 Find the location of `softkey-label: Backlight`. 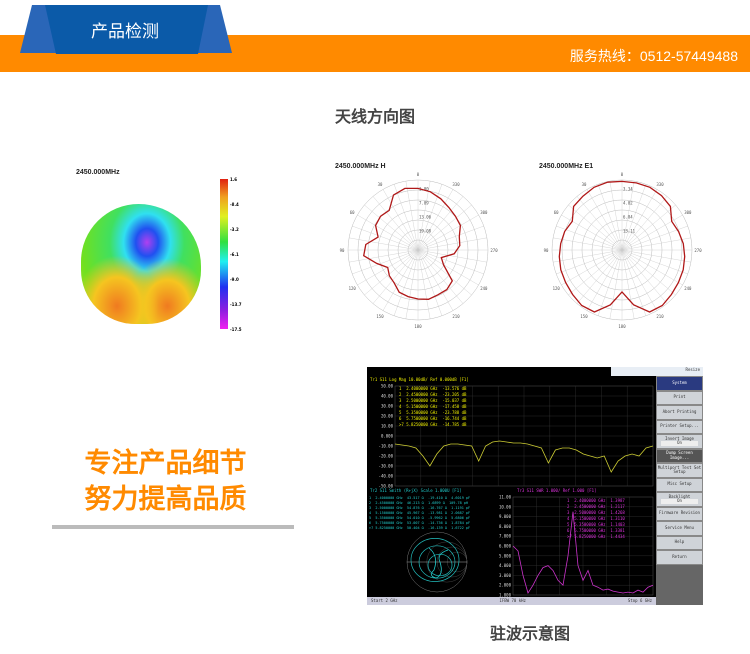

softkey-label: Backlight is located at coordinates (679, 496).